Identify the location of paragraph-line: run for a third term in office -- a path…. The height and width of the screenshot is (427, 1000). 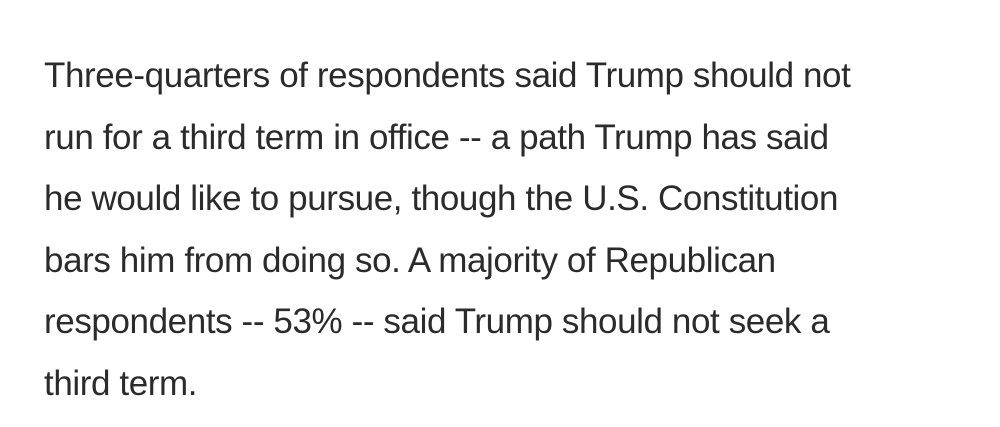
(436, 137).